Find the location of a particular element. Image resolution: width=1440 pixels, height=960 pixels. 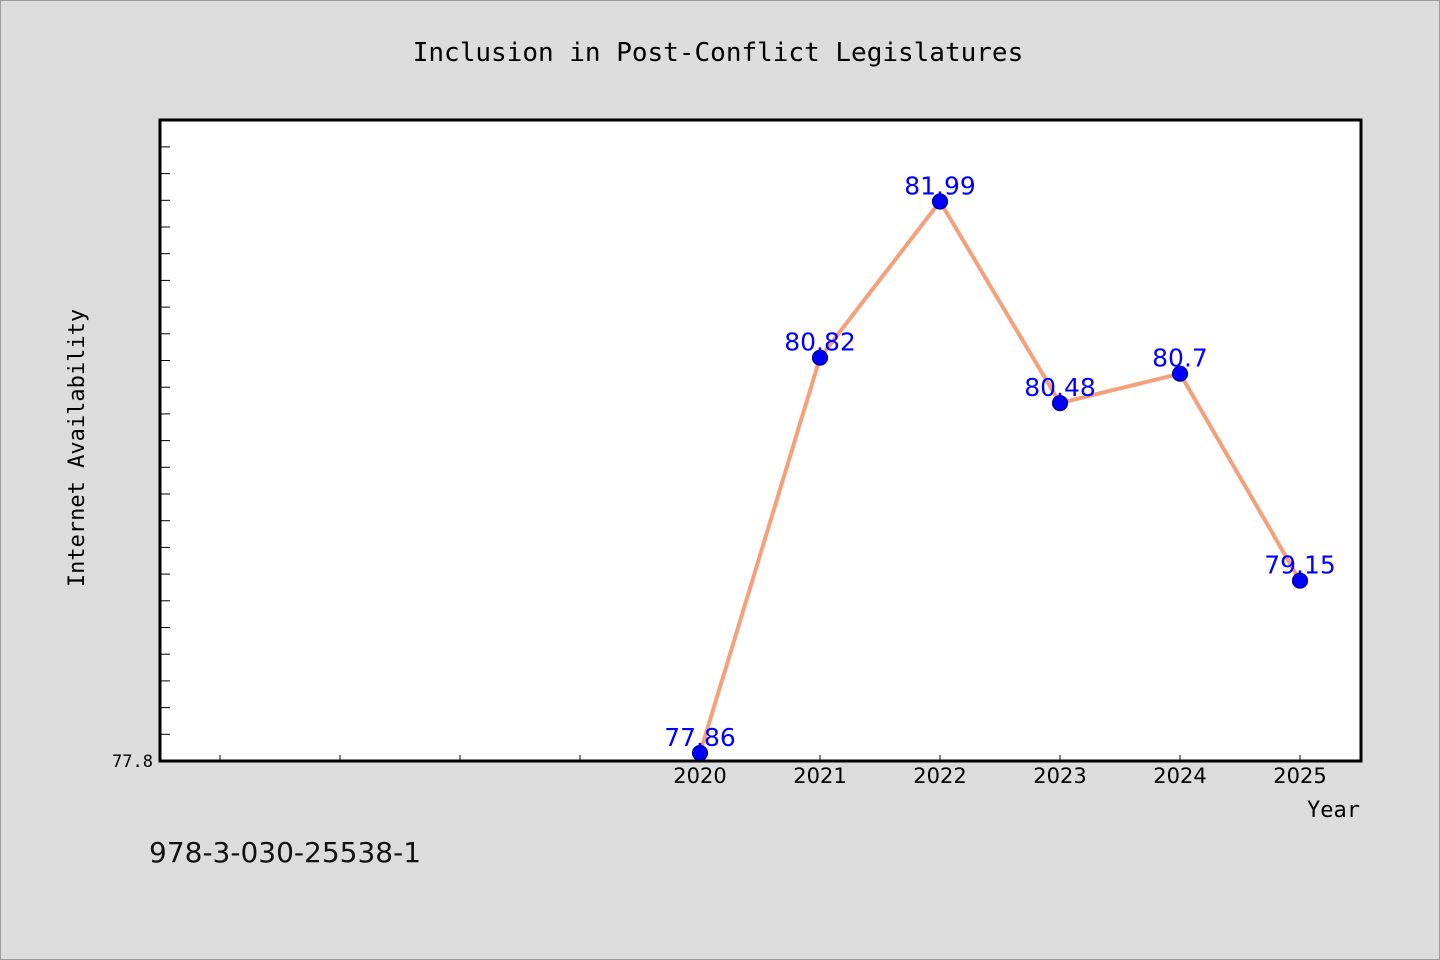

y-axis-minor-ticks is located at coordinates (165, 440).